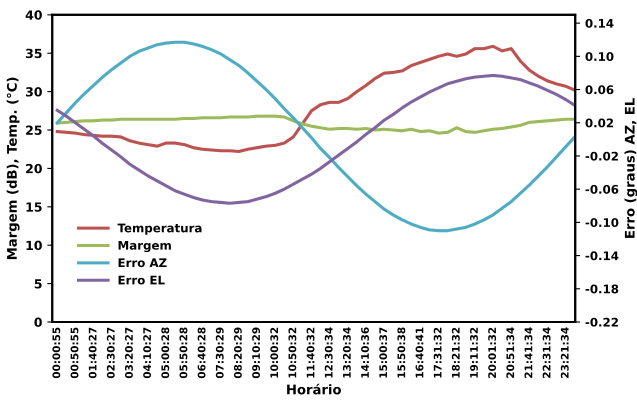 This screenshot has width=637, height=401. Describe the element at coordinates (141, 280) in the screenshot. I see `legend-label: Erro EL` at that location.